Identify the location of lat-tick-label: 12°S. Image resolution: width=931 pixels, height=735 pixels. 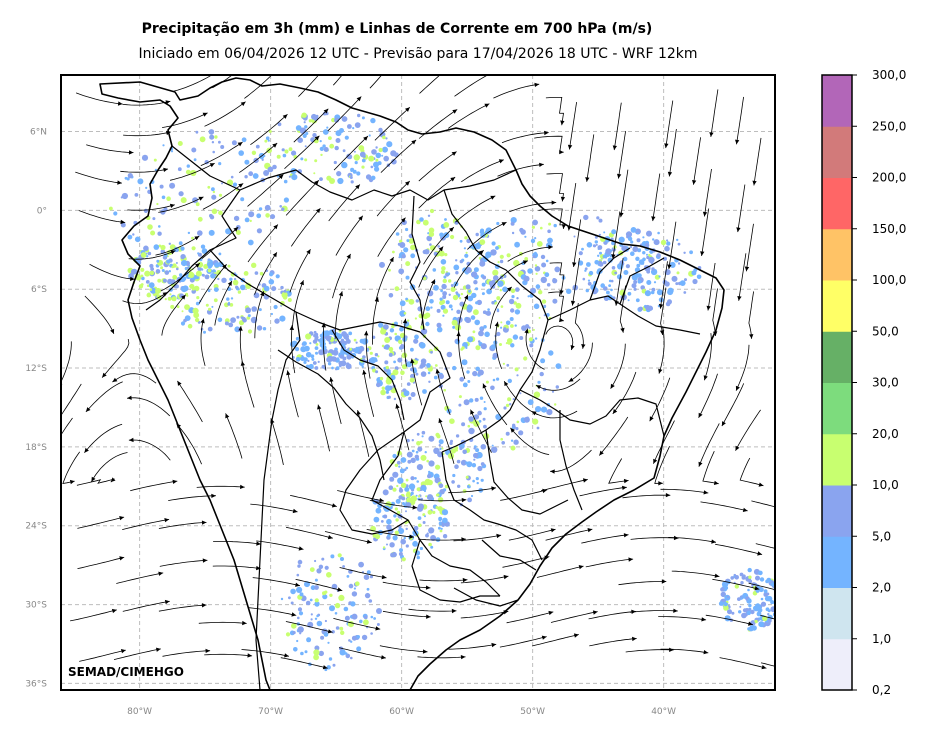
(36, 369).